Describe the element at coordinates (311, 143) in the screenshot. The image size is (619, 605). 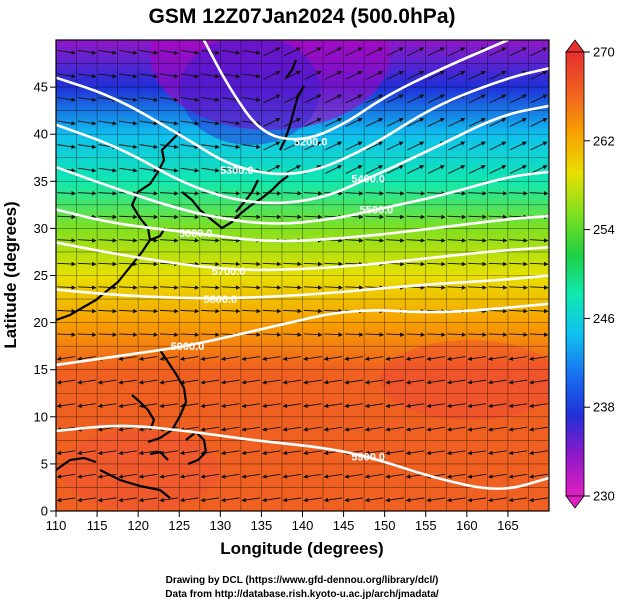
I see `contour-label: 5200.0` at that location.